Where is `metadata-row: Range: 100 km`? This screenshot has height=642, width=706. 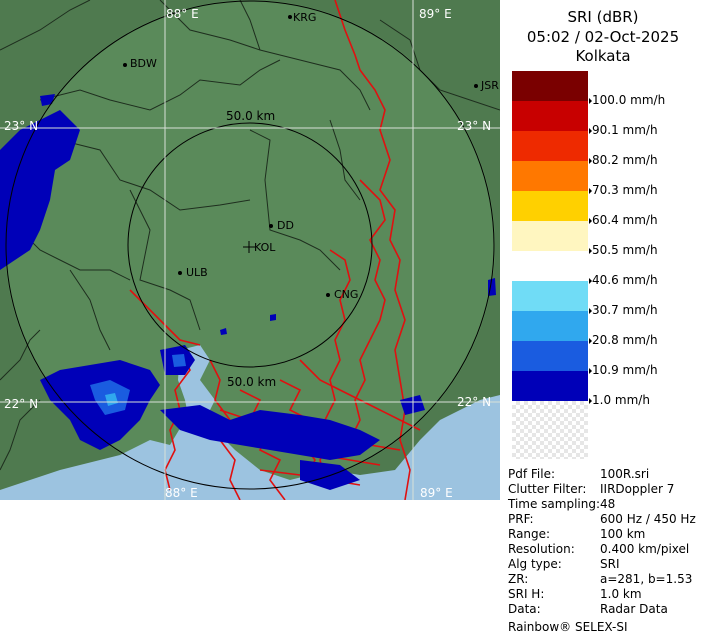
metadata-row: Range: 100 km is located at coordinates (607, 534).